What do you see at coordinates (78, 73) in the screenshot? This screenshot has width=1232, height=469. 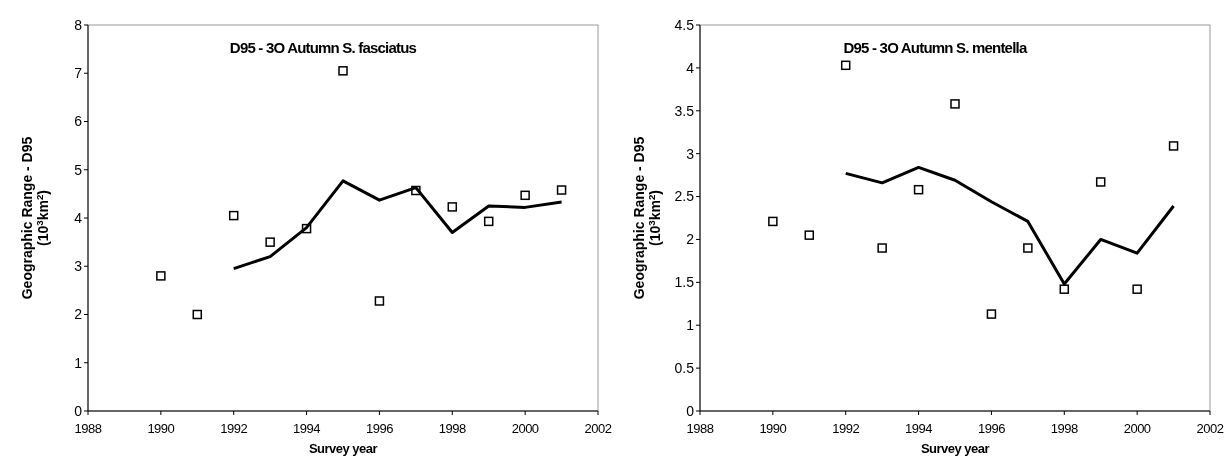 I see `y-tick-label: 7` at bounding box center [78, 73].